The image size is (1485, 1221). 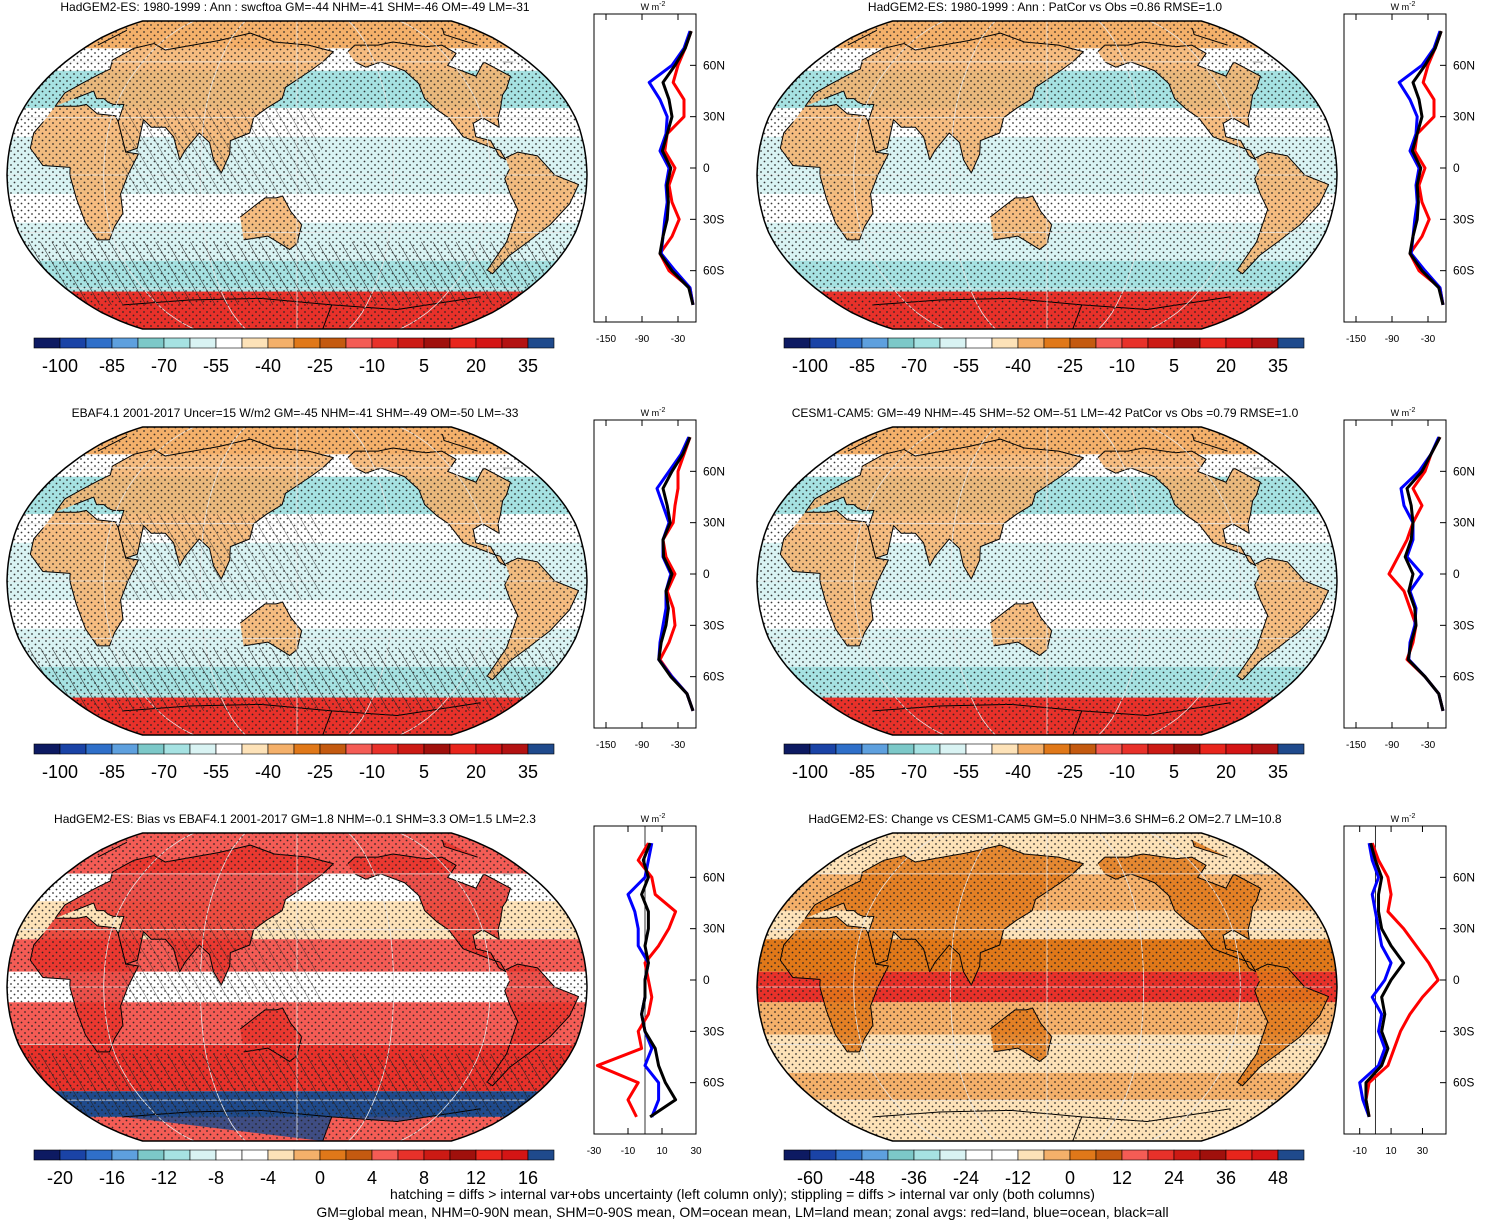 I want to click on colorbar: -20-16-12-8-4048121620, so click(x=294, y=1168).